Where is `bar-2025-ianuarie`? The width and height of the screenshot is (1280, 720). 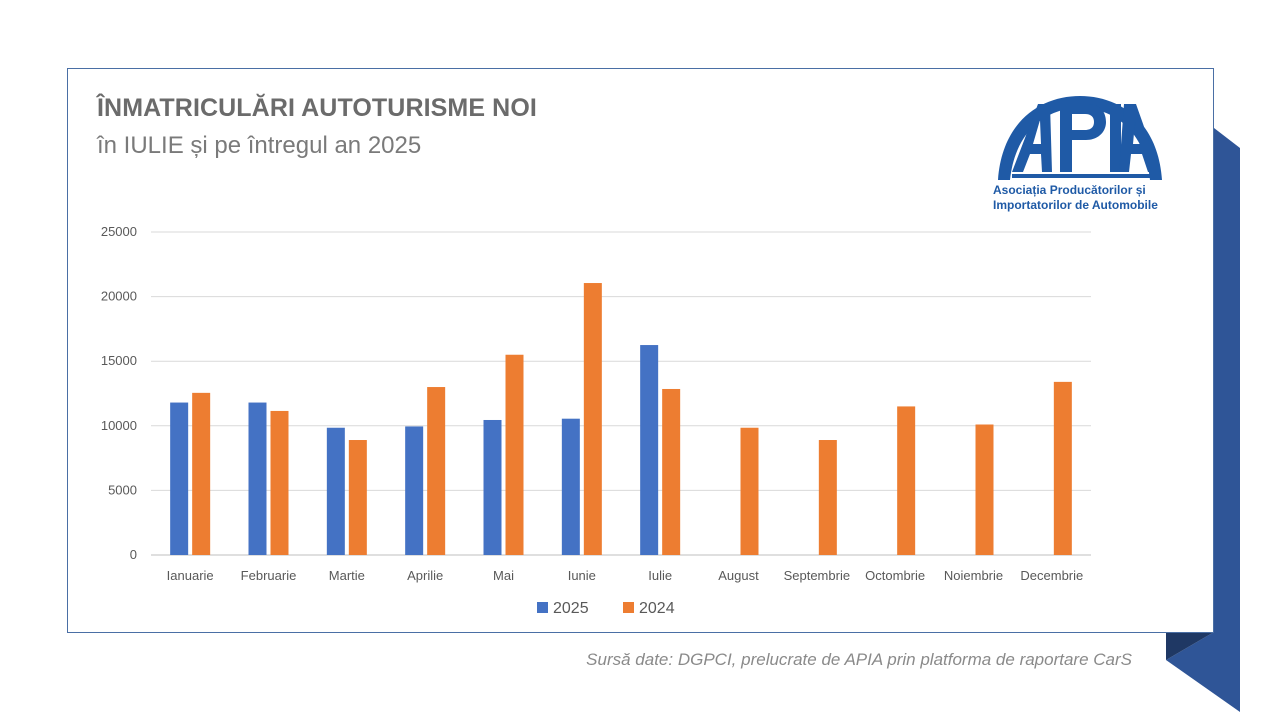
bar-2025-ianuarie is located at coordinates (179, 478).